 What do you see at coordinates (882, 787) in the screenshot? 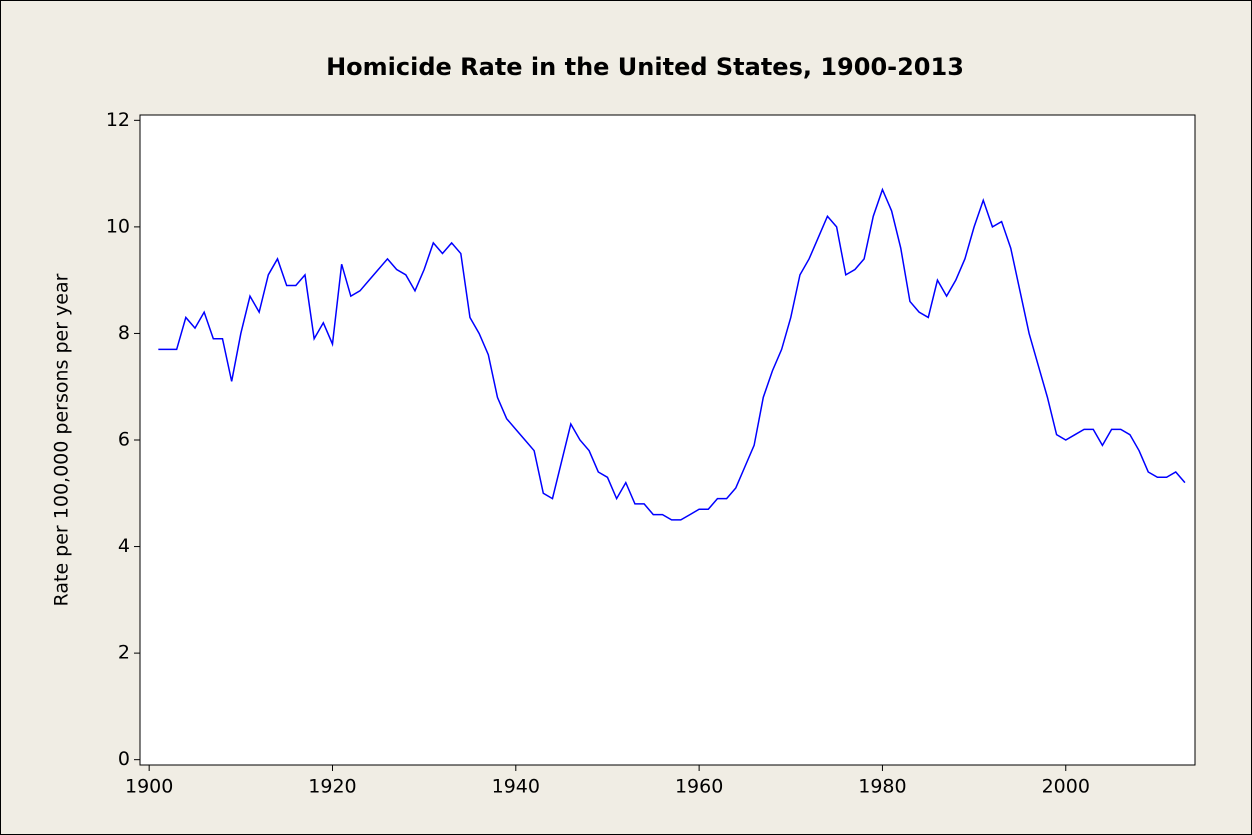
I see `x-tick-label: 1980` at bounding box center [882, 787].